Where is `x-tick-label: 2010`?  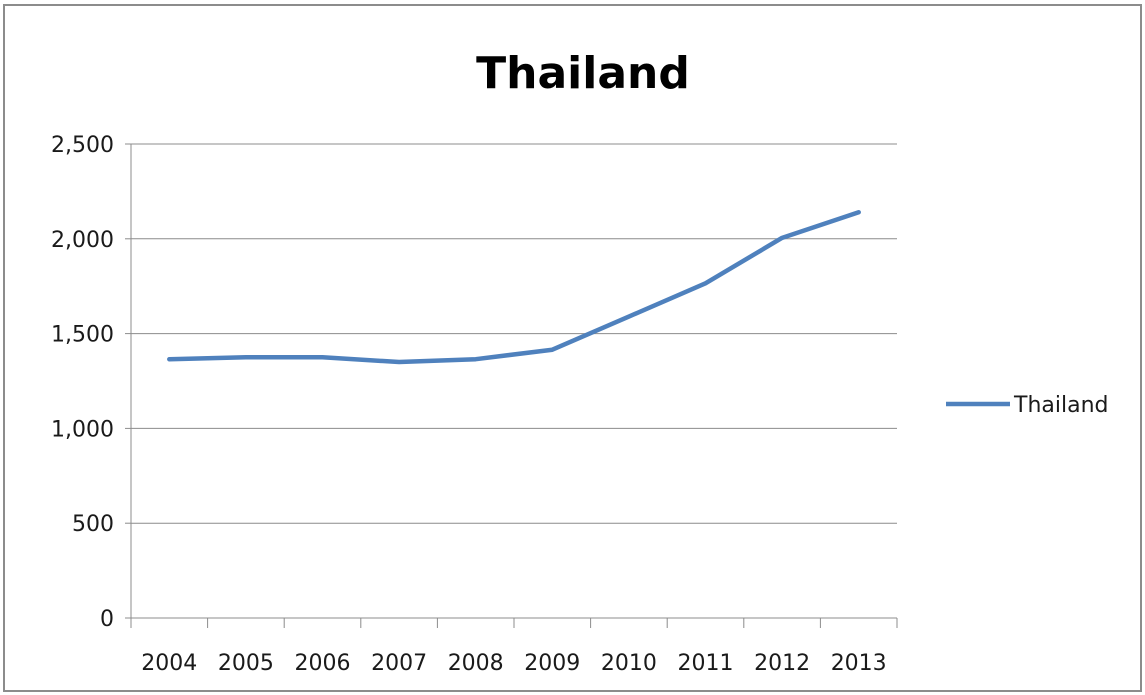 x-tick-label: 2010 is located at coordinates (629, 663).